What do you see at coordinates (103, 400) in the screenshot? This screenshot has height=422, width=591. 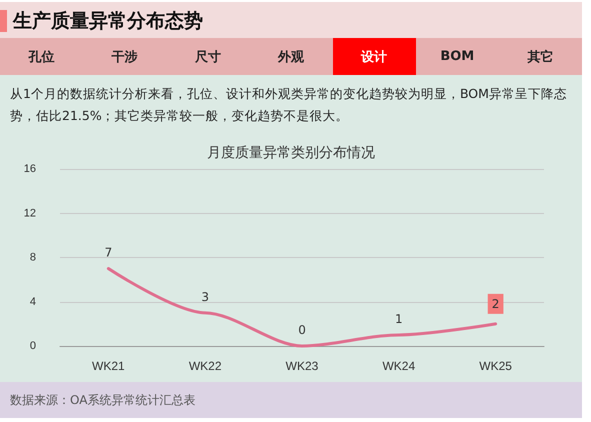 I see `source-note: 数据来源：OA系统异常统计汇总表` at bounding box center [103, 400].